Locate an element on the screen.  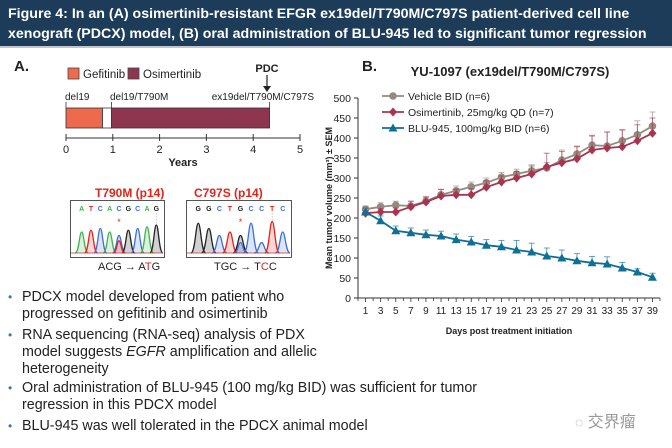
pdc-label: PDC is located at coordinates (266, 69).